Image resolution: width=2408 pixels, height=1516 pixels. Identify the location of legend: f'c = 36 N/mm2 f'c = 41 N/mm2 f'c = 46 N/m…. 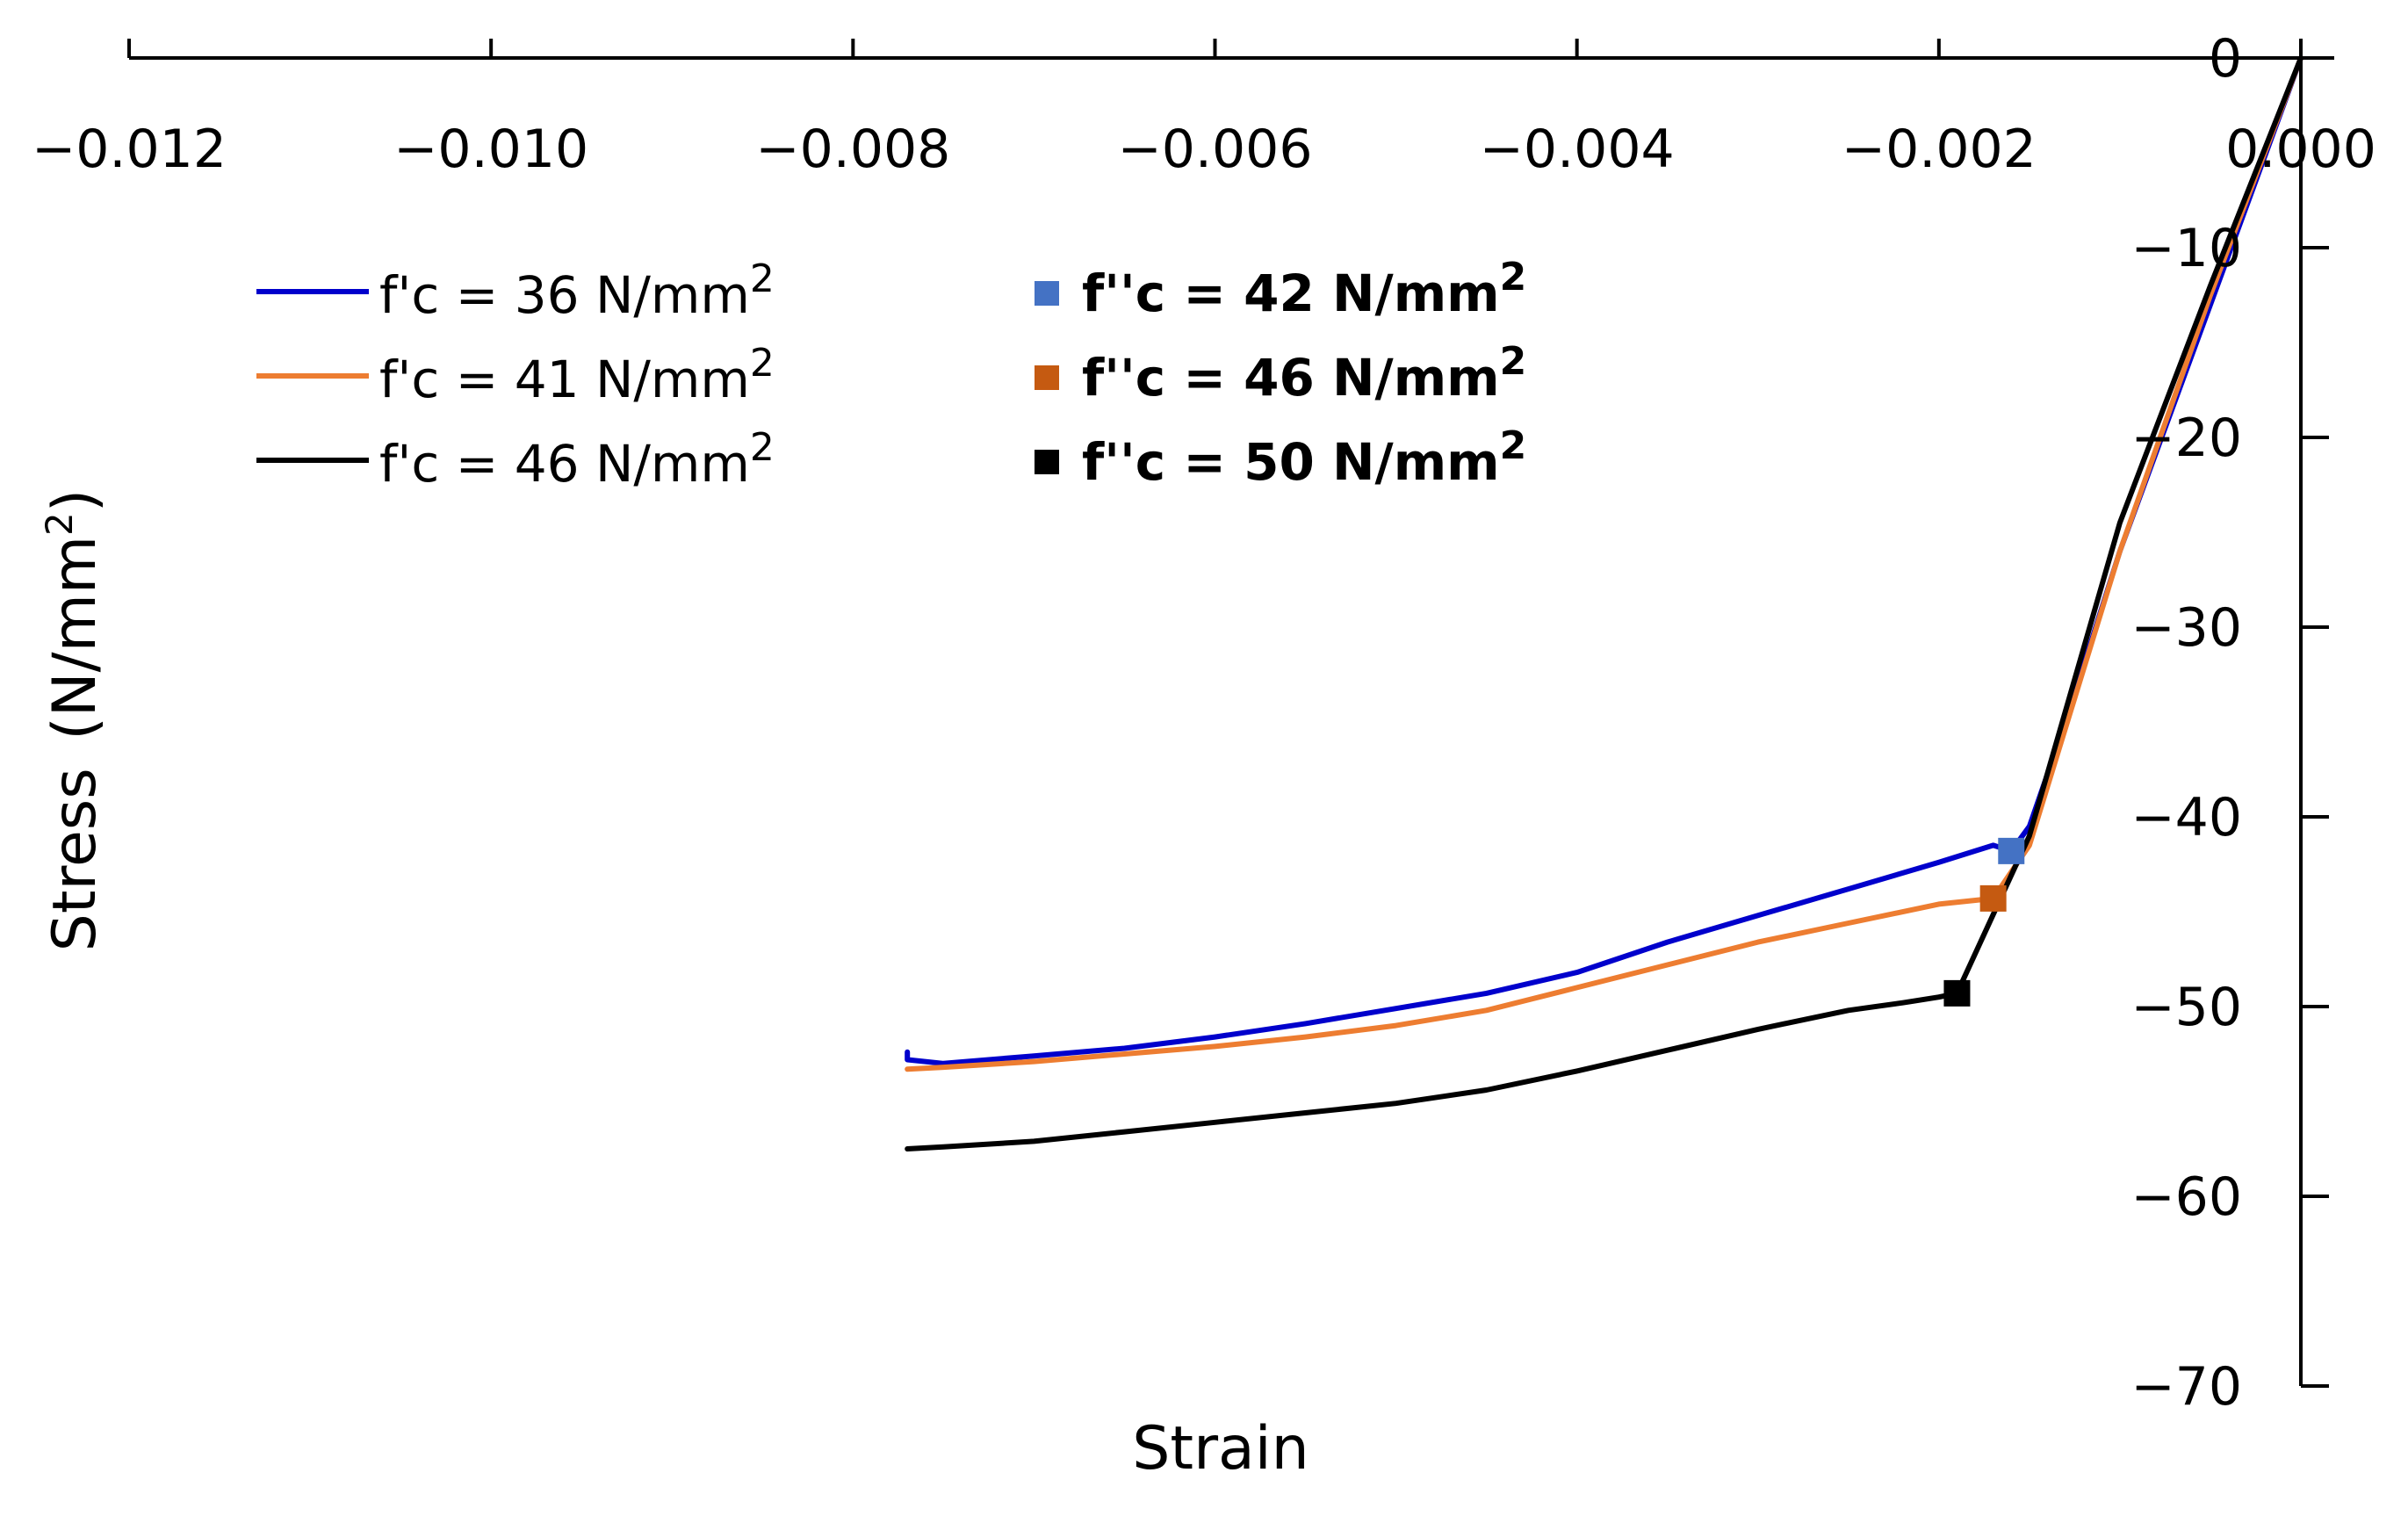
(891, 374).